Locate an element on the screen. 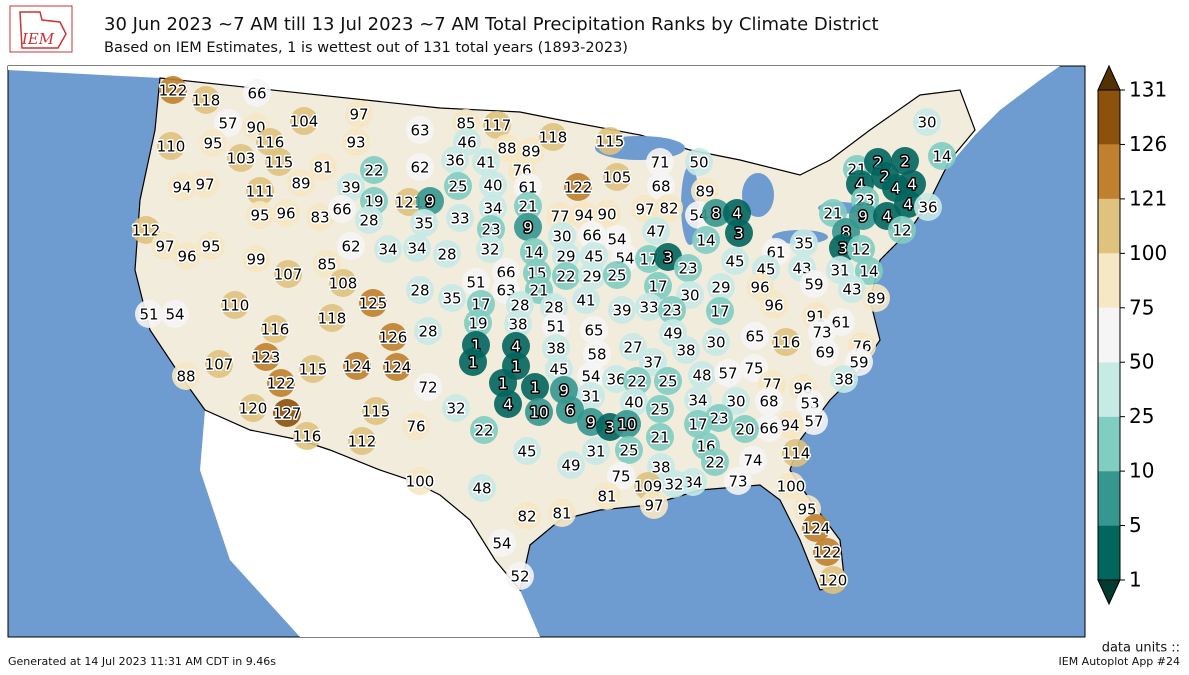 The width and height of the screenshot is (1189, 675). district-rank: 10 is located at coordinates (538, 413).